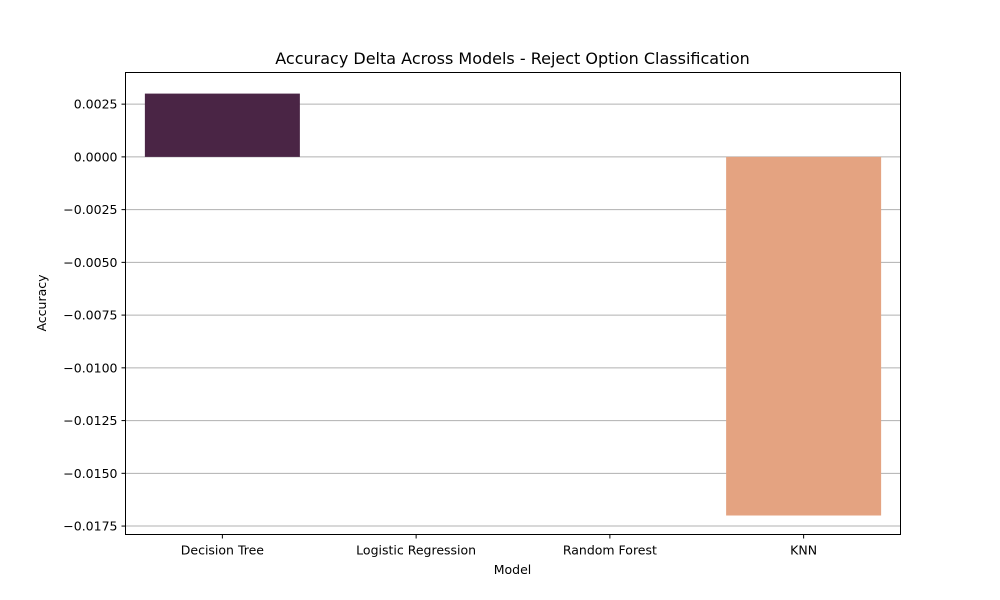 The image size is (1000, 600). I want to click on y-tick-label: −0.0125, so click(90, 420).